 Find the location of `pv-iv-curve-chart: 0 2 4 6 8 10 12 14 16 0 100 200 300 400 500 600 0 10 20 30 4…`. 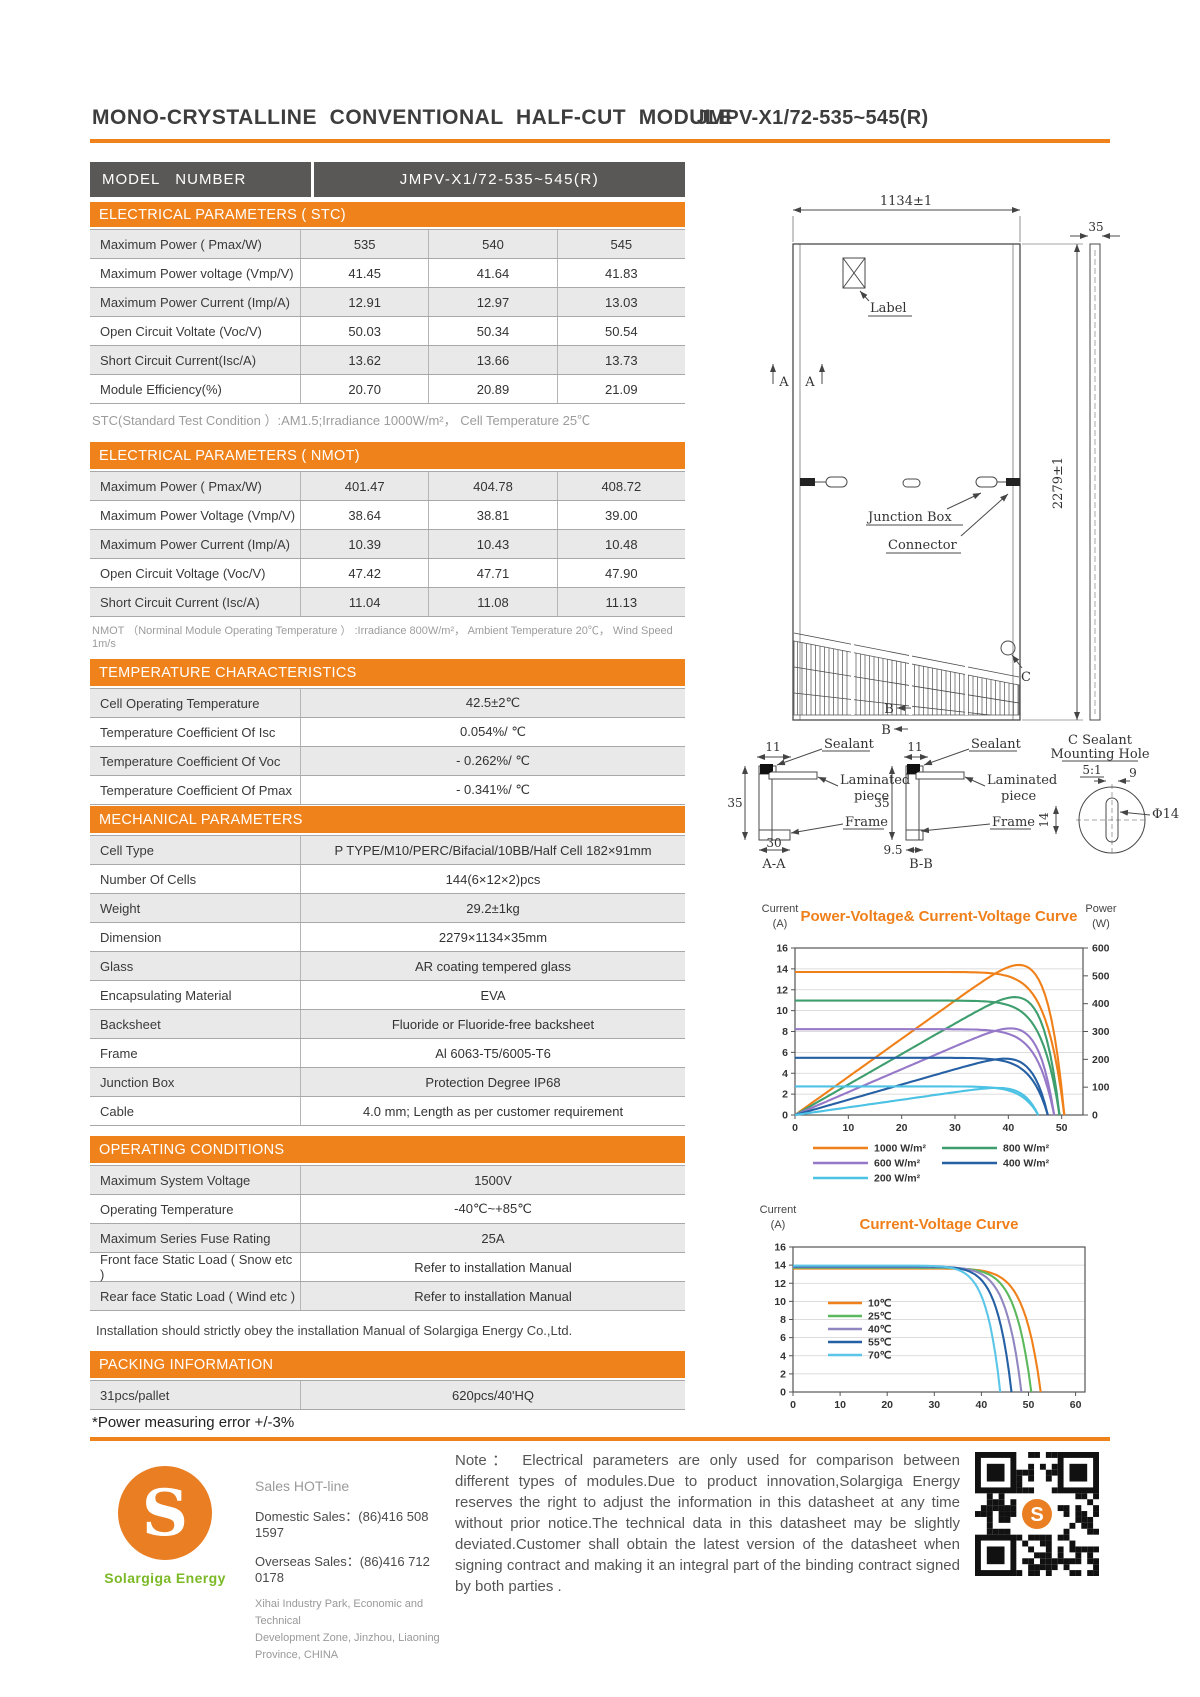

pv-iv-curve-chart: 0 2 4 6 8 10 12 14 16 0 100 200 300 400 500 600 0 10 20 30 4… is located at coordinates (939, 1044).